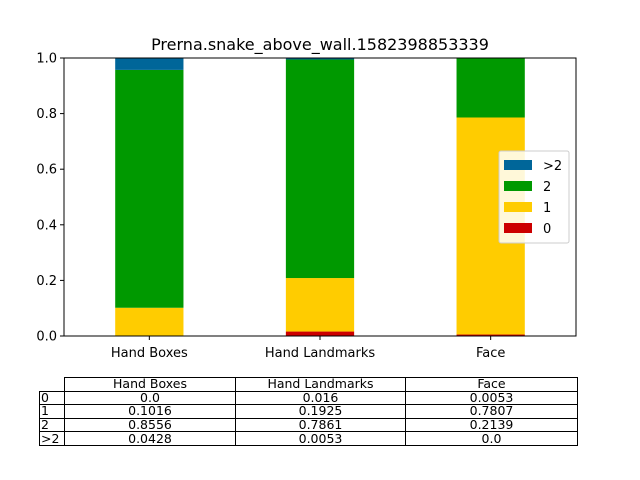 This screenshot has width=640, height=480. Describe the element at coordinates (547, 187) in the screenshot. I see `legend-label: 2` at that location.